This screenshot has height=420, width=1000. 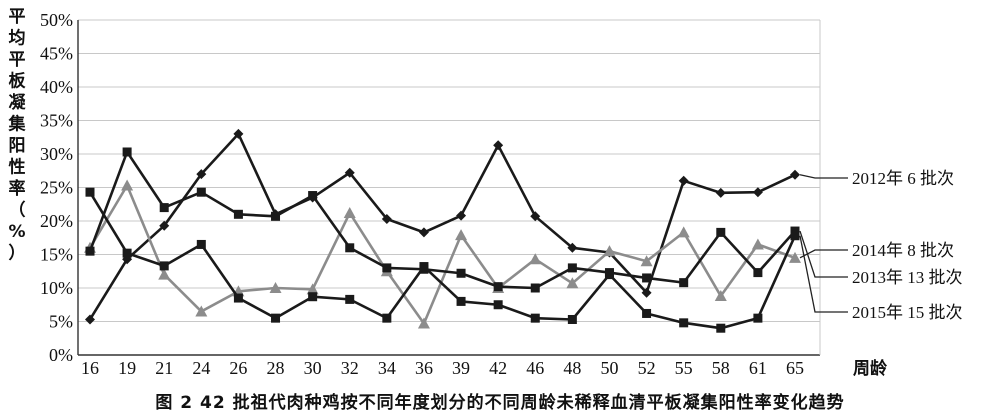 I want to click on y-axis-title-char: %, so click(x=16, y=232).